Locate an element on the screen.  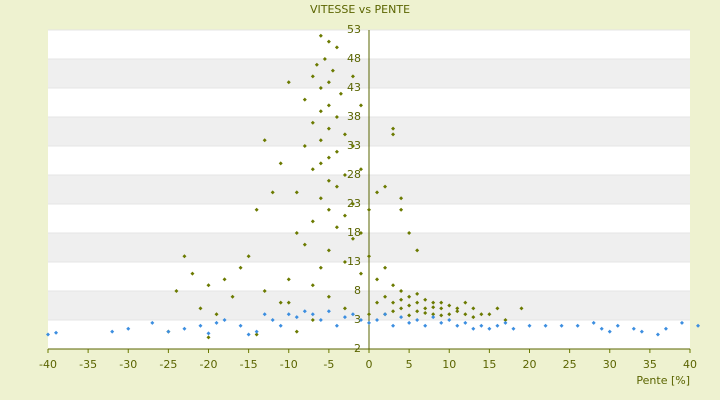
x-tick-label: -25 is located at coordinates (168, 364).